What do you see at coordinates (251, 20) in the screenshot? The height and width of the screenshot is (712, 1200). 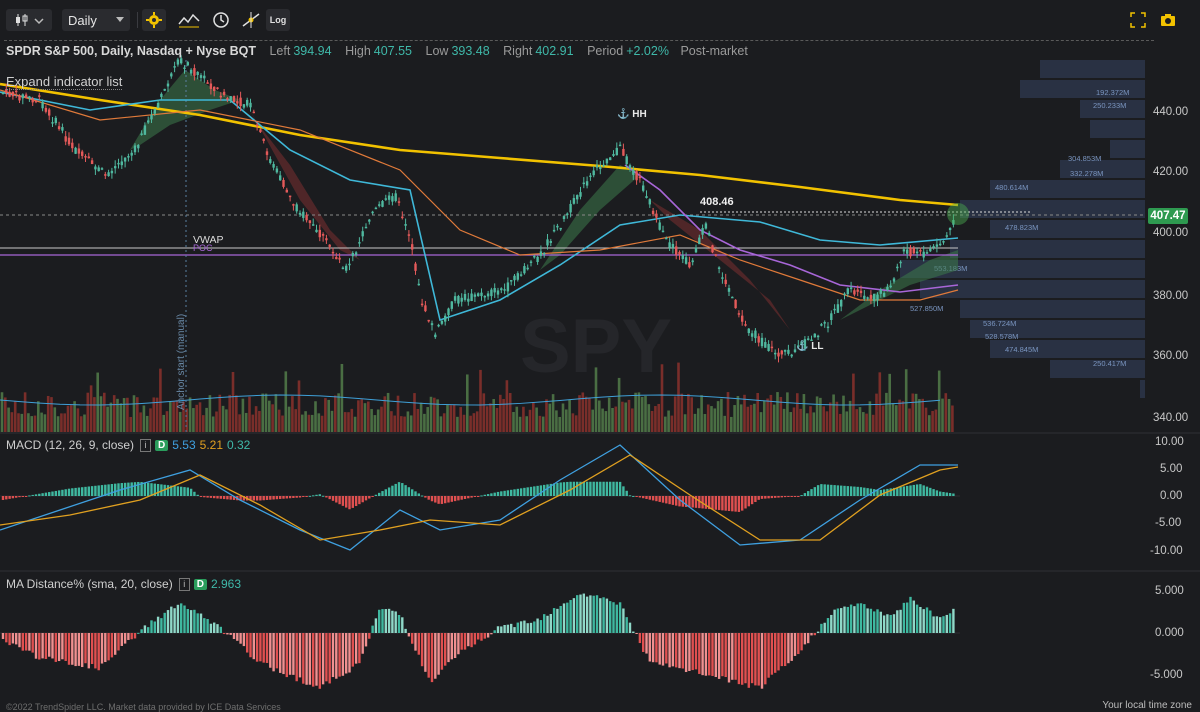 I see `drawing-tools-button` at bounding box center [251, 20].